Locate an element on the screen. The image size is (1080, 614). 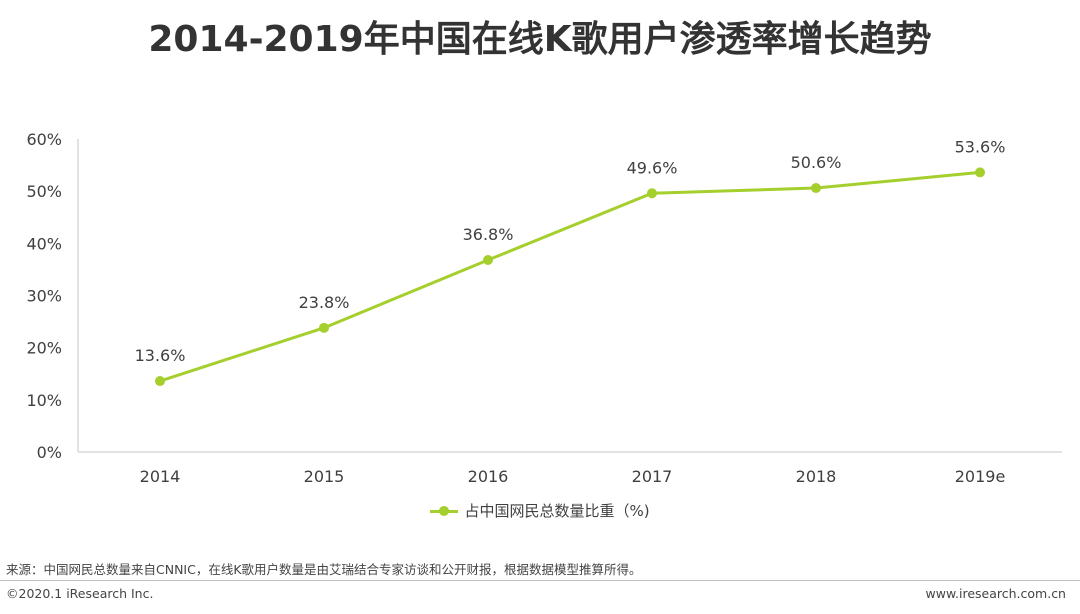
y-tick-label: 50% is located at coordinates (44, 191).